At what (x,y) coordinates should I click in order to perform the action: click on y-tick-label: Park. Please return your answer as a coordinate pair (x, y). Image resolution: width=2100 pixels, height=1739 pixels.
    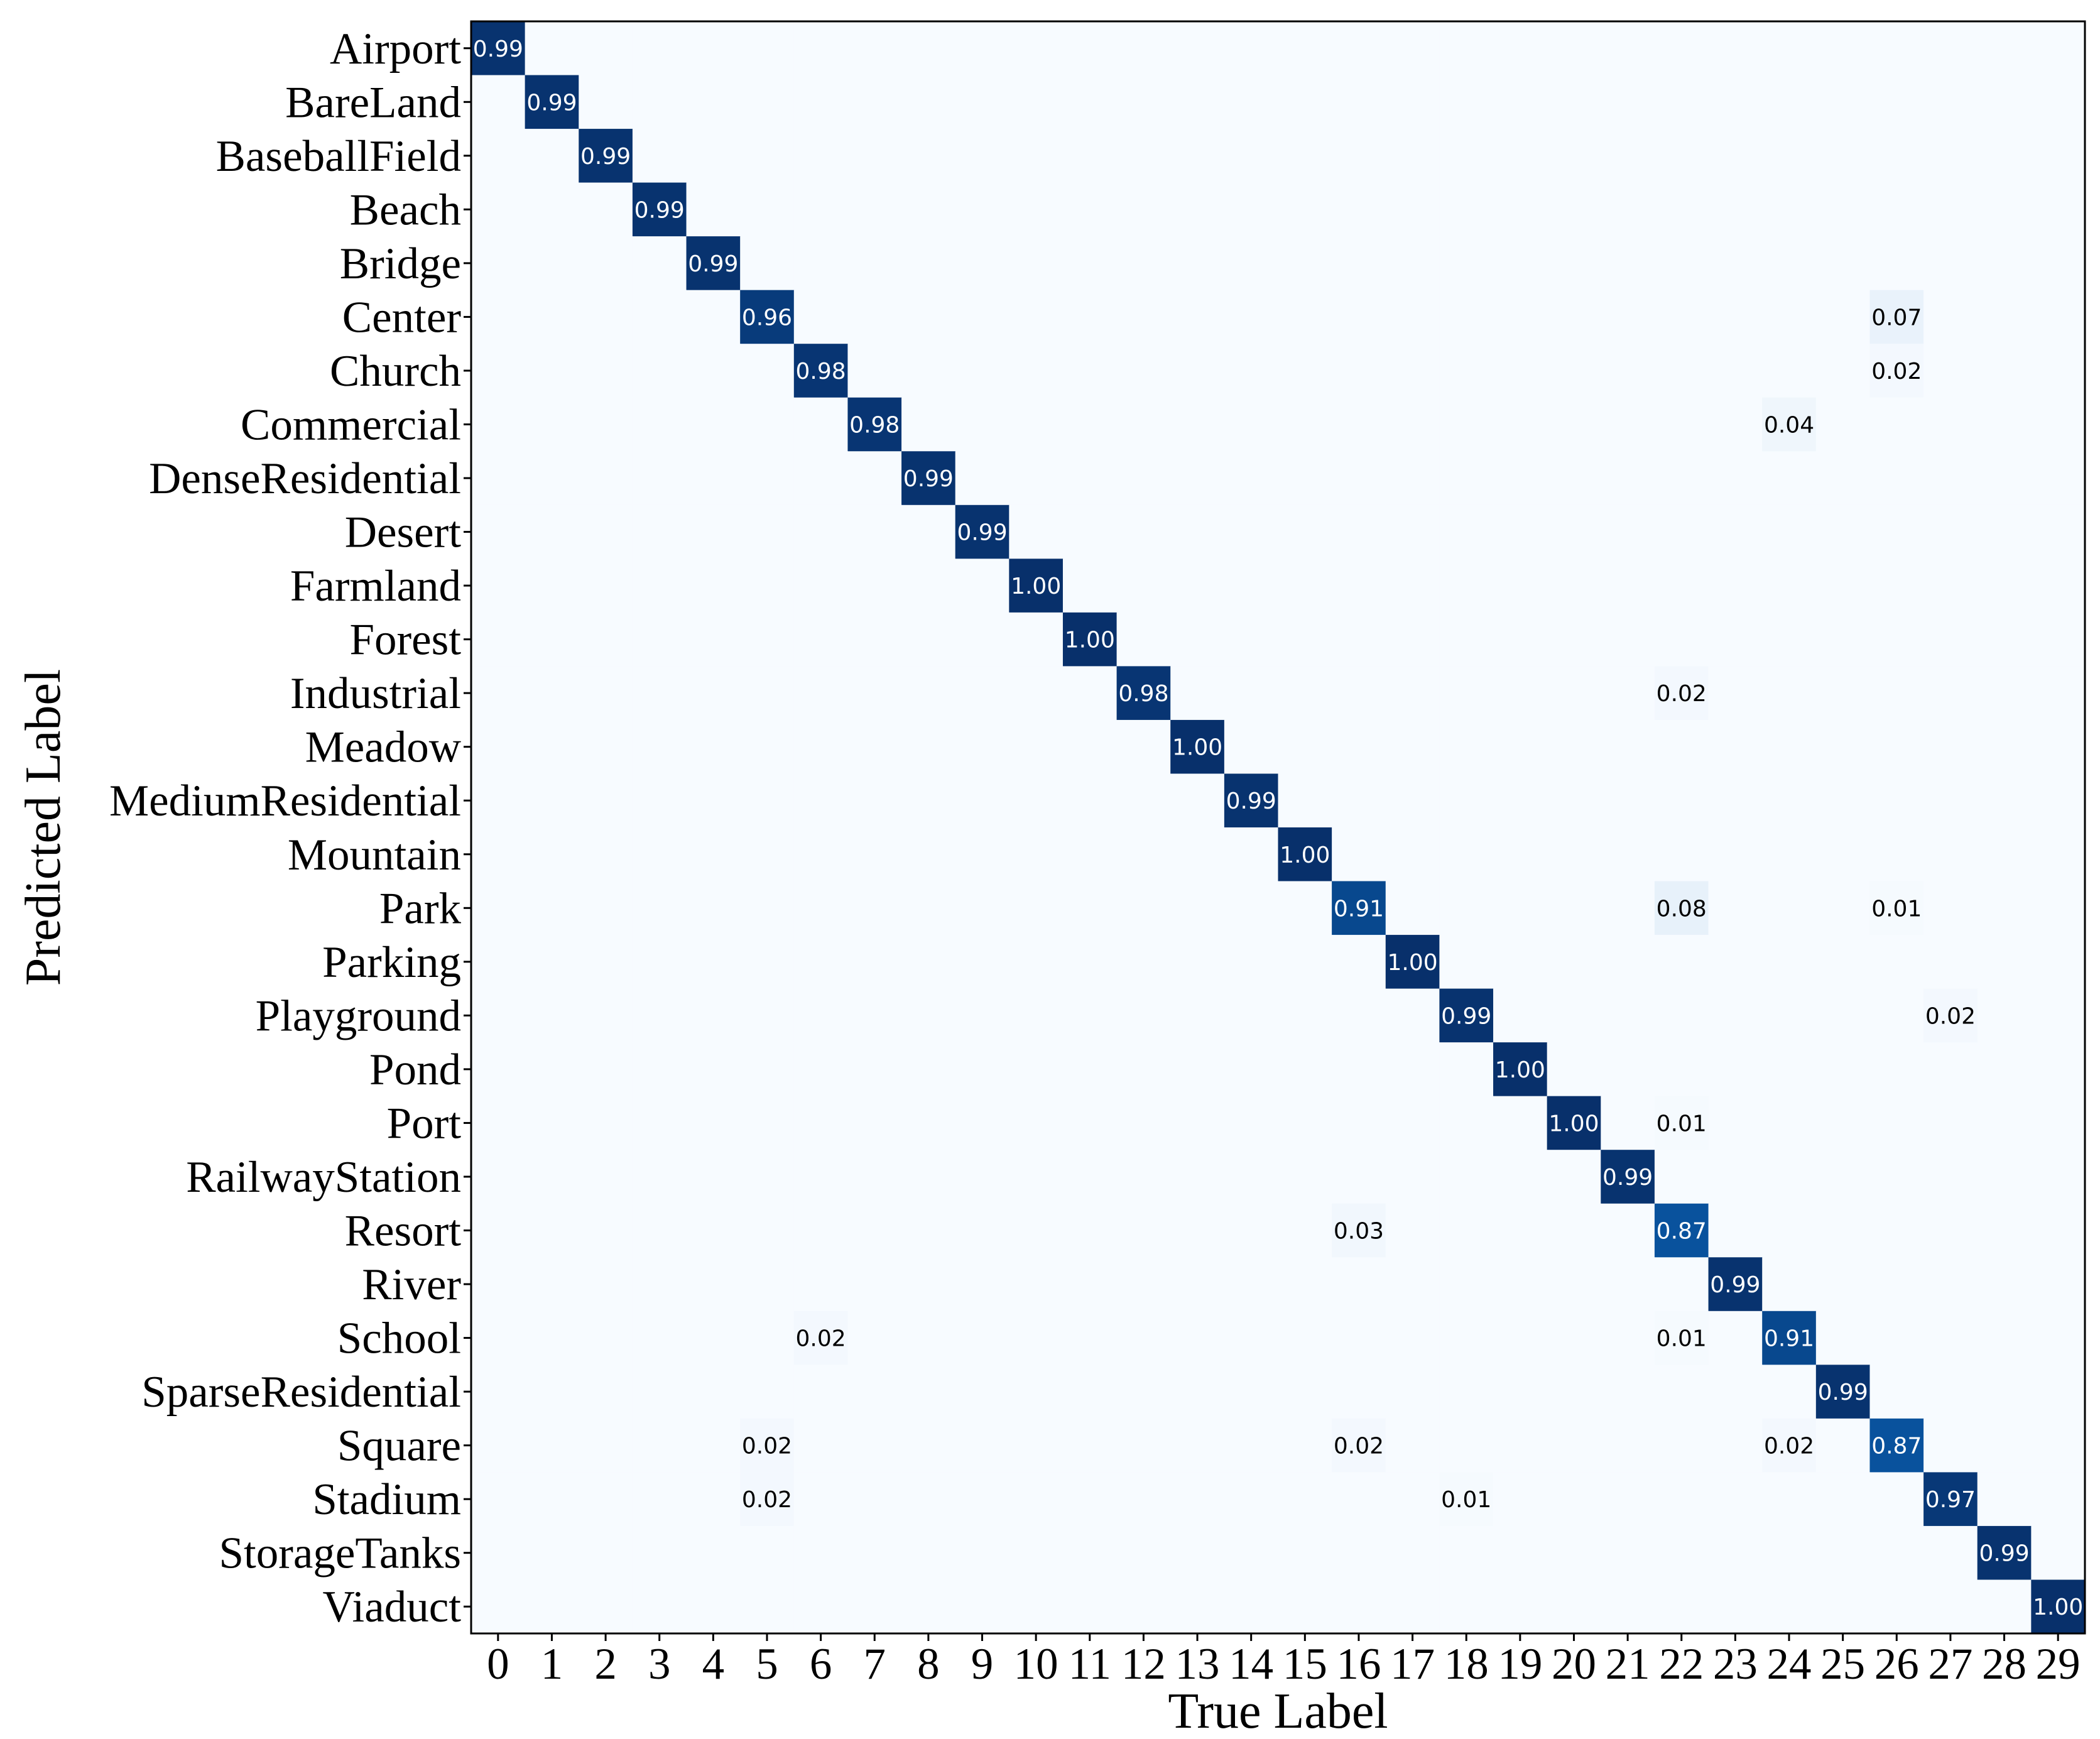
    Looking at the image, I should click on (420, 908).